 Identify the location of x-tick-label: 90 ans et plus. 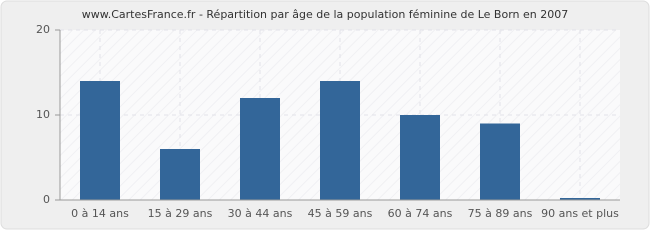
(580, 213).